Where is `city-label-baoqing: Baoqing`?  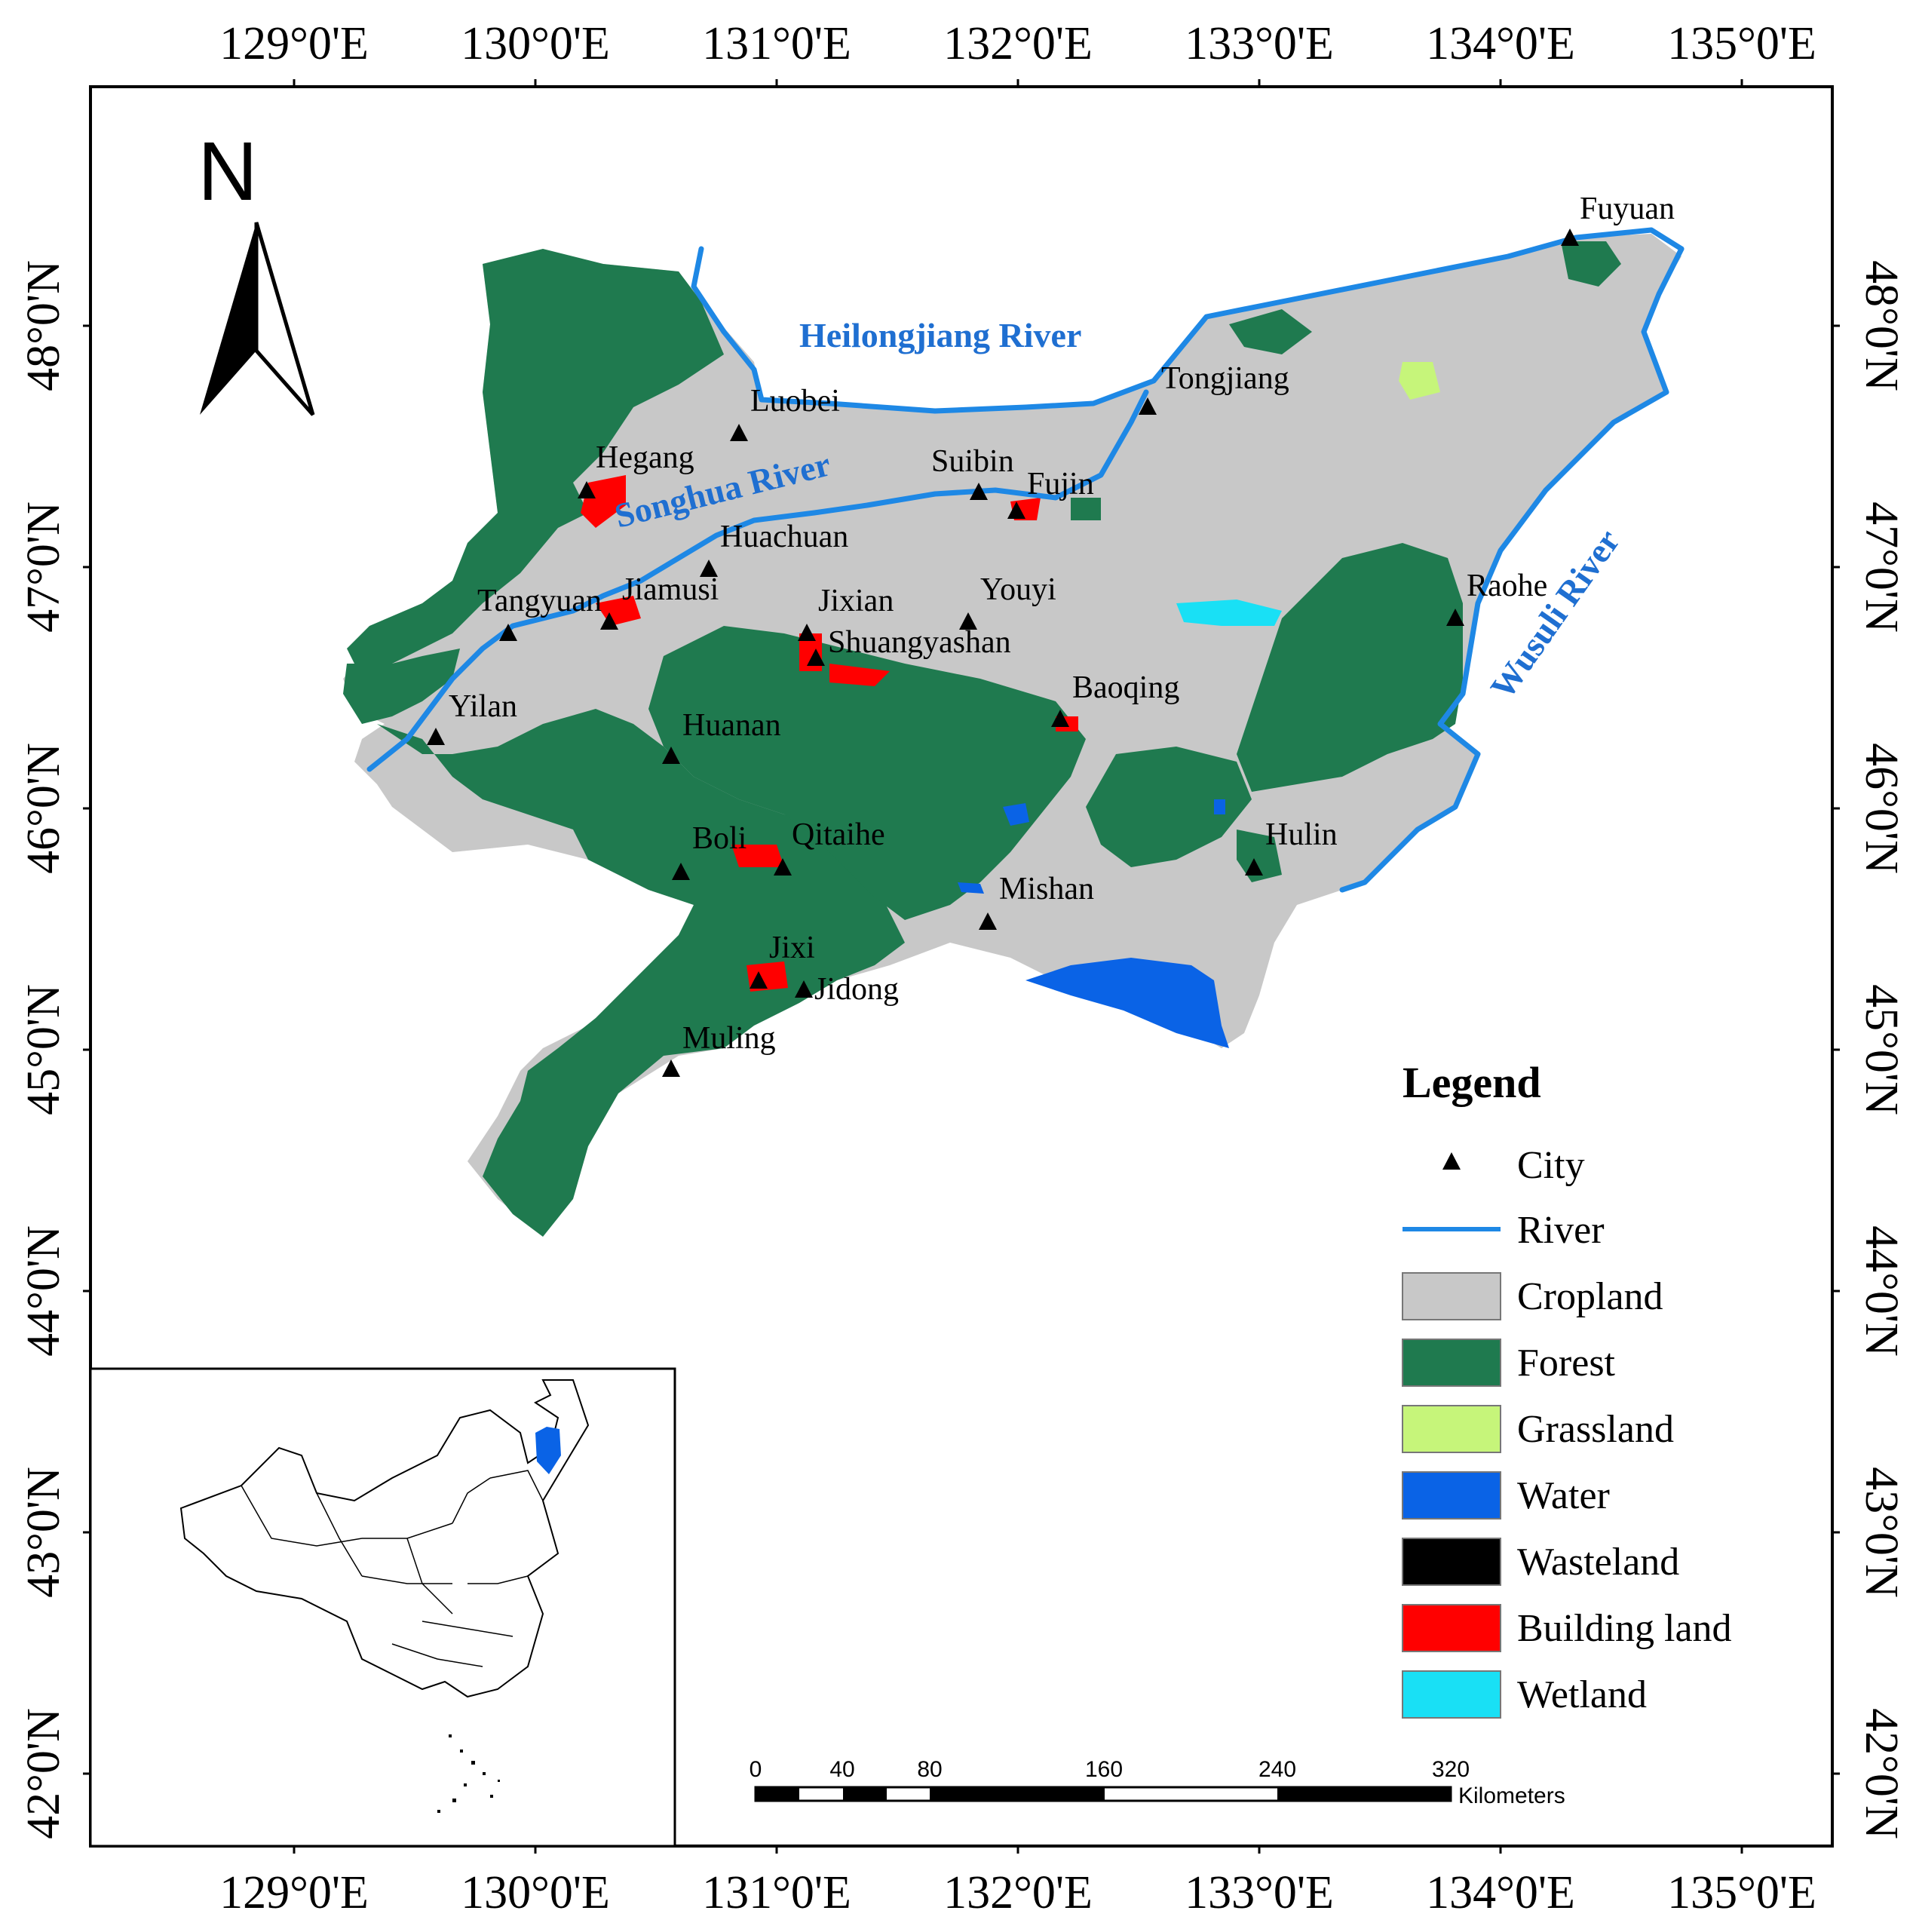 city-label-baoqing: Baoqing is located at coordinates (1125, 687).